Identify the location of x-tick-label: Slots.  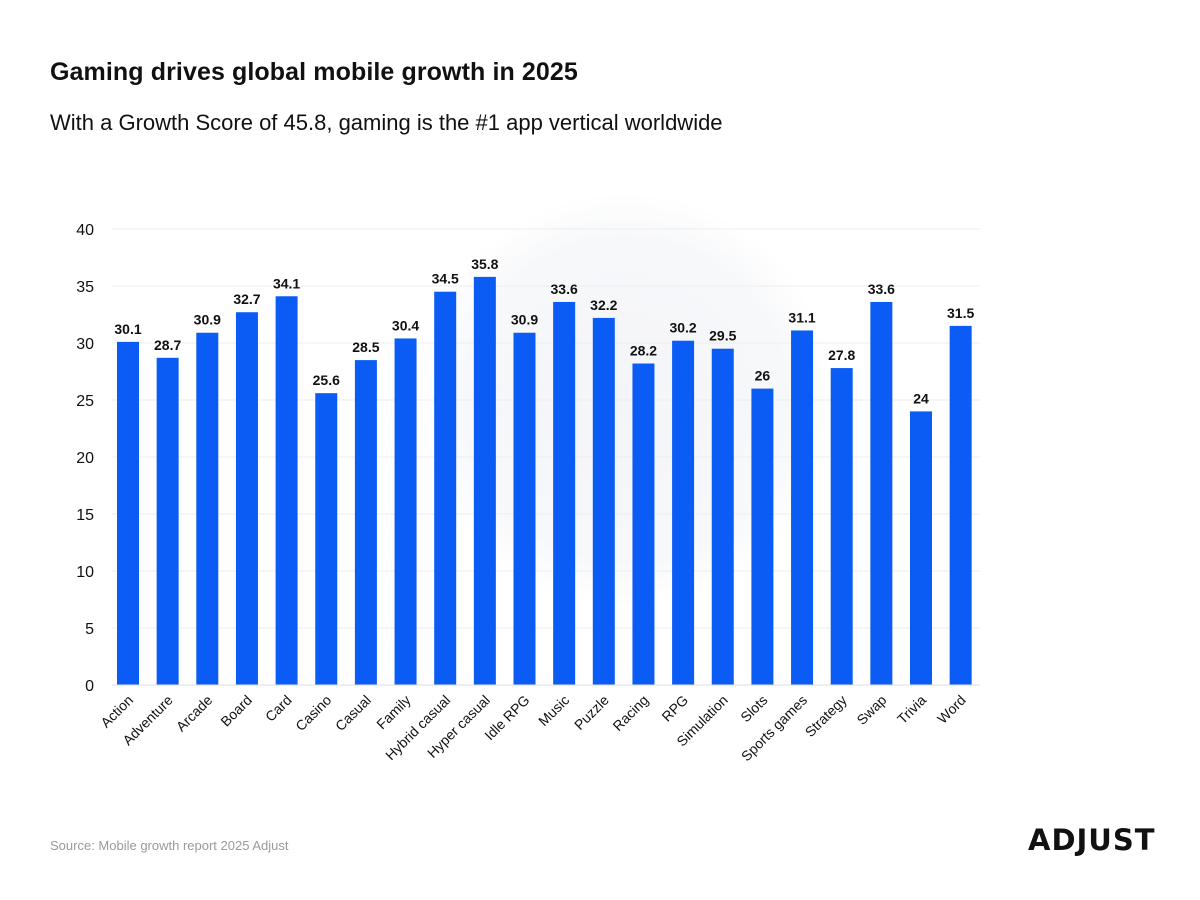
(753, 708).